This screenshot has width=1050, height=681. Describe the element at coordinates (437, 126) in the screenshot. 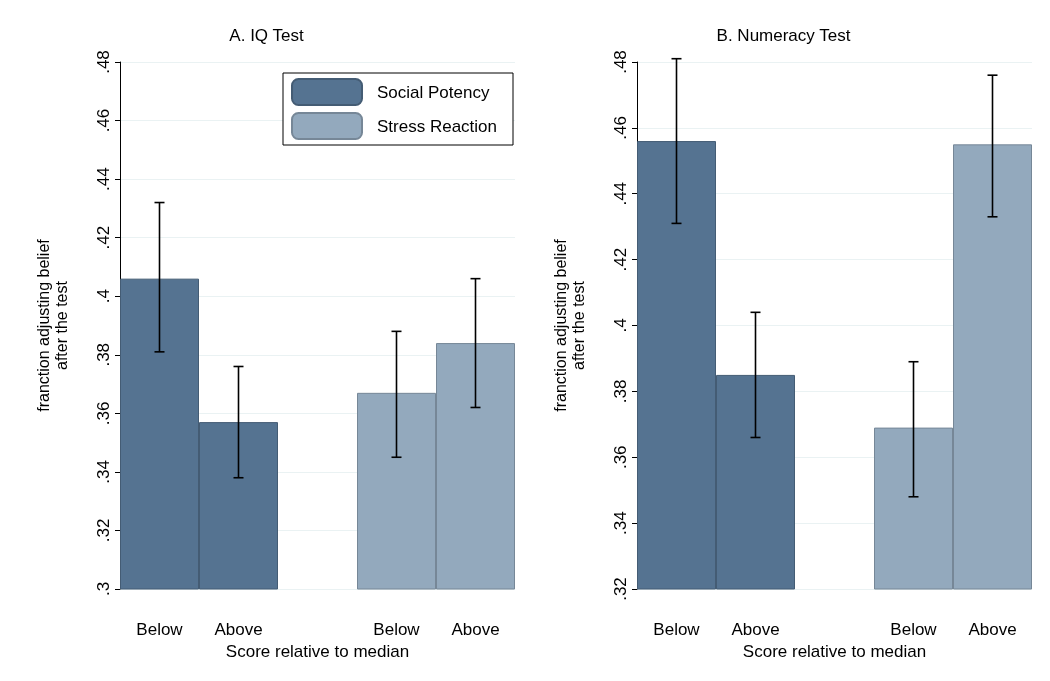

I see `legend-label: Stress Reaction` at that location.